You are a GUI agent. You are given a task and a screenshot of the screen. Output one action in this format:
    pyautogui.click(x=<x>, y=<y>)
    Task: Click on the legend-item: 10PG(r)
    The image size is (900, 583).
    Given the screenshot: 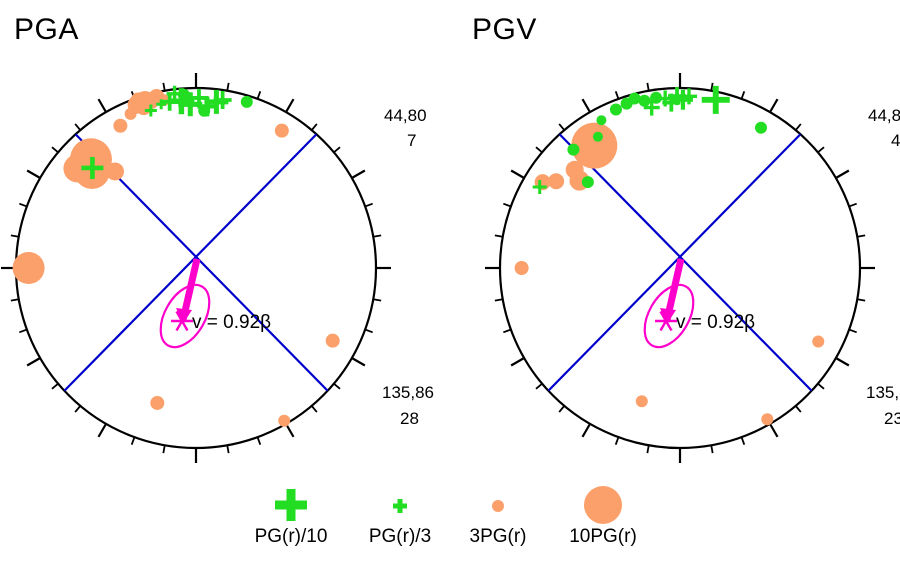 What is the action you would take?
    pyautogui.click(x=603, y=514)
    